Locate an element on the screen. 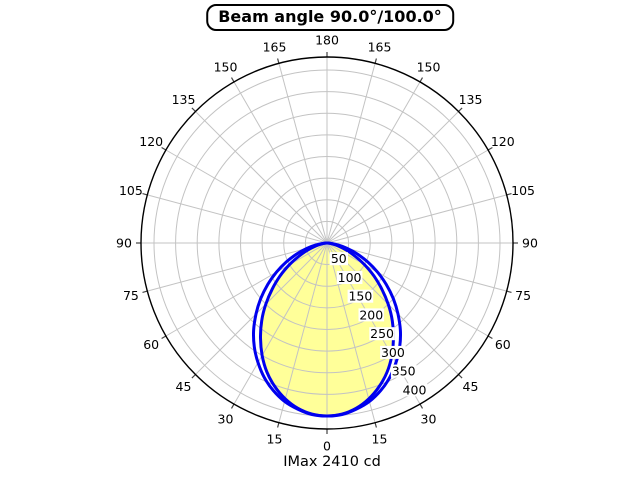  r-tick-label: 250 is located at coordinates (382, 333).